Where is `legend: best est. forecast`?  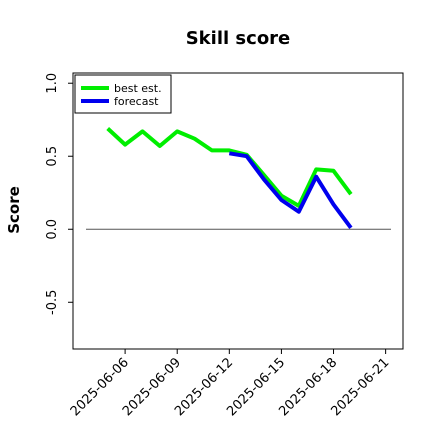 legend: best est. forecast is located at coordinates (123, 94).